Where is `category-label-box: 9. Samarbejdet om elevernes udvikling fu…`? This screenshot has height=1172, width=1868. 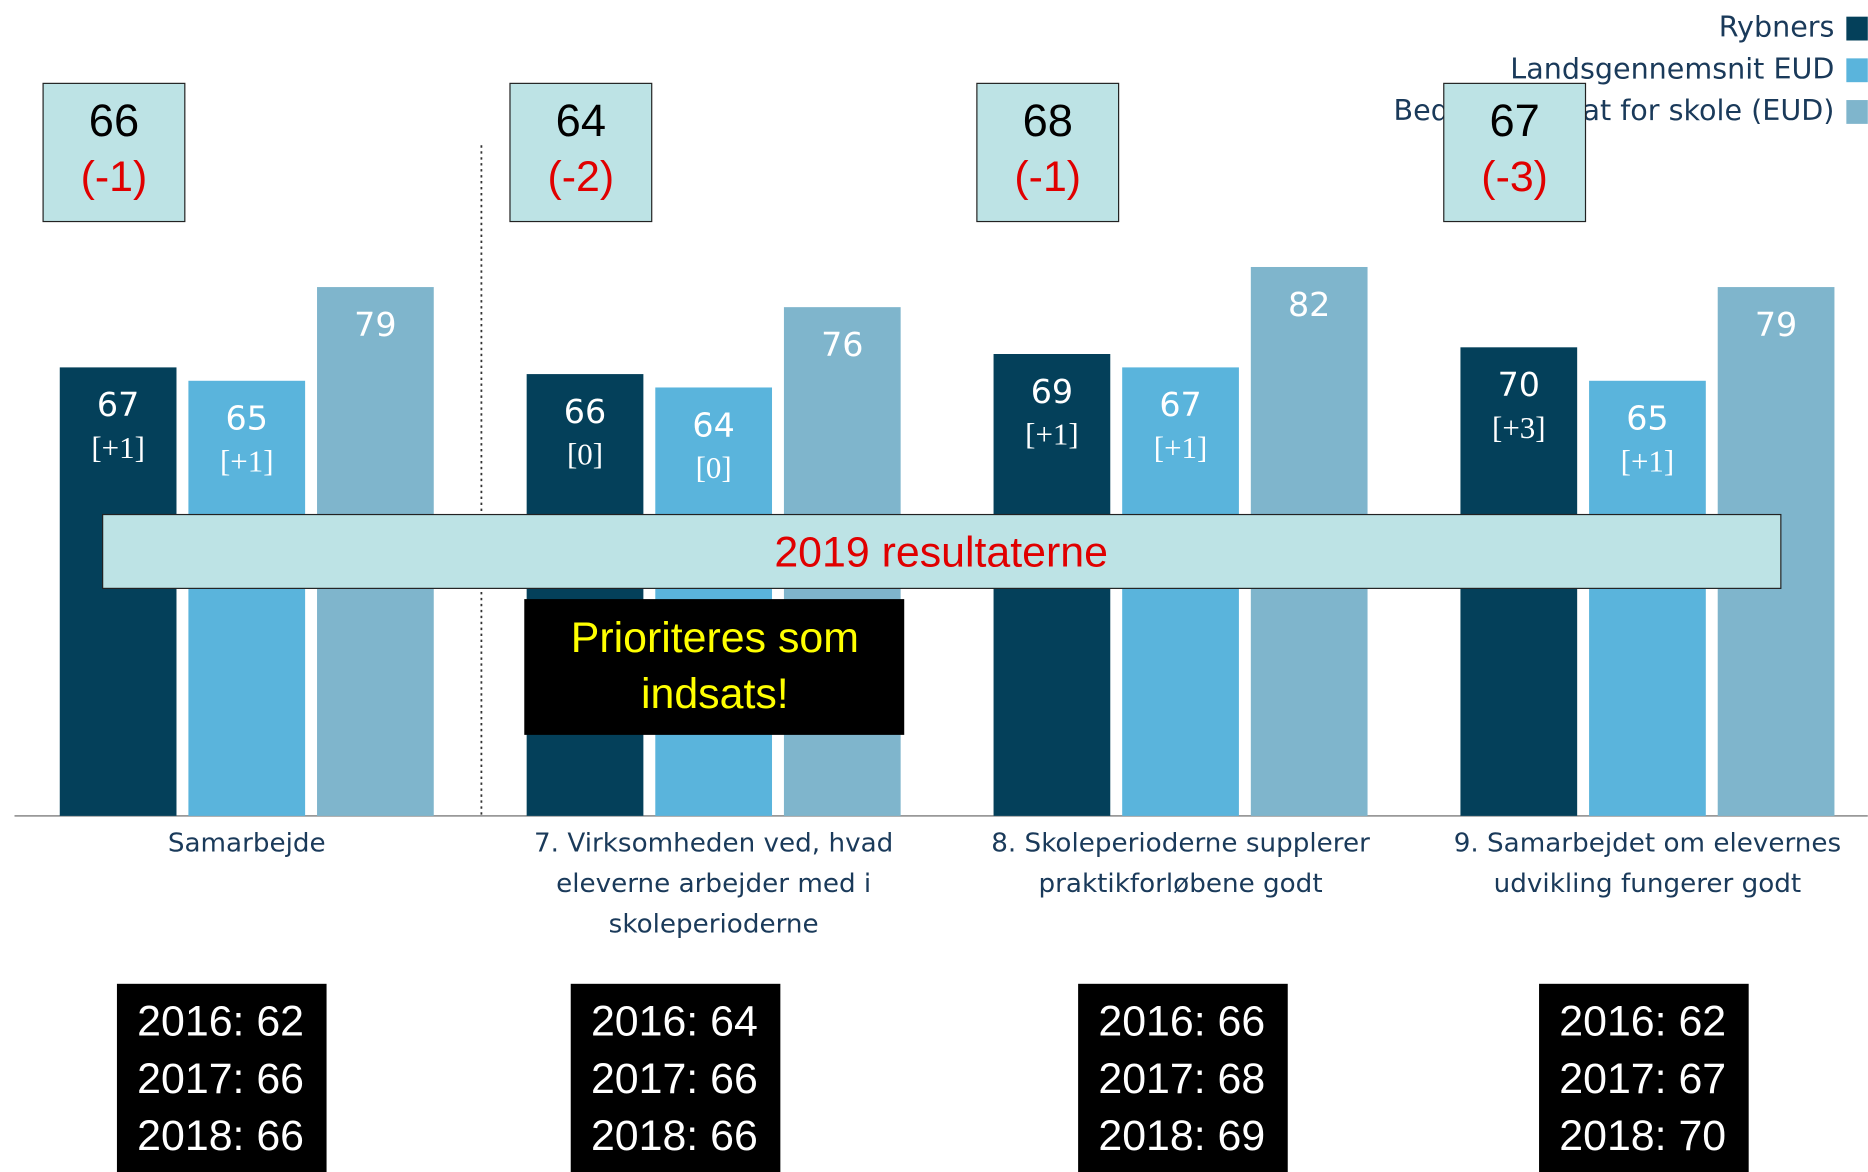
category-label-box: 9. Samarbejdet om elevernes udvikling fu… is located at coordinates (1647, 864).